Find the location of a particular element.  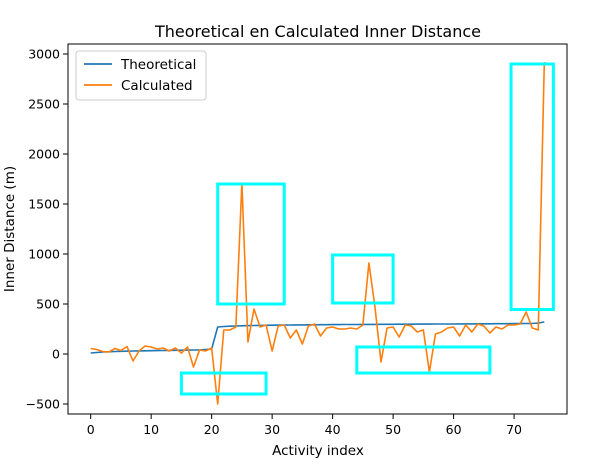

x-tick-label: 30 is located at coordinates (272, 429).